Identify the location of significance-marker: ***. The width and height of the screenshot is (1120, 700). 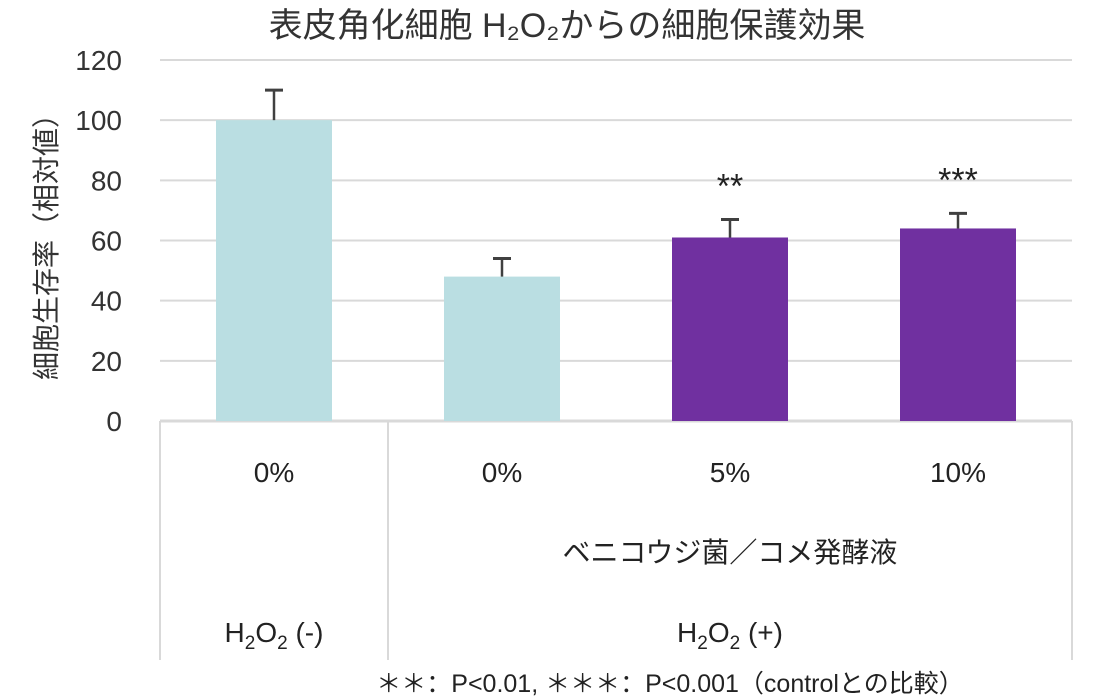
(958, 180).